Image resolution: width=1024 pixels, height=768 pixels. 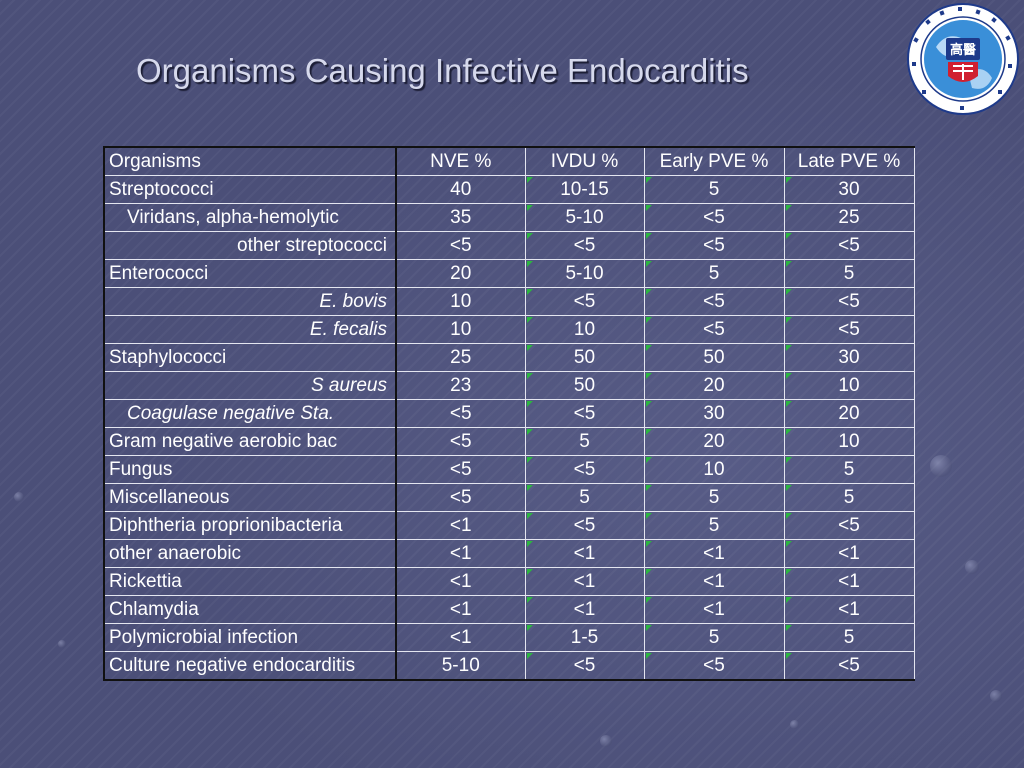 What do you see at coordinates (460, 217) in the screenshot?
I see `value-cell: 35` at bounding box center [460, 217].